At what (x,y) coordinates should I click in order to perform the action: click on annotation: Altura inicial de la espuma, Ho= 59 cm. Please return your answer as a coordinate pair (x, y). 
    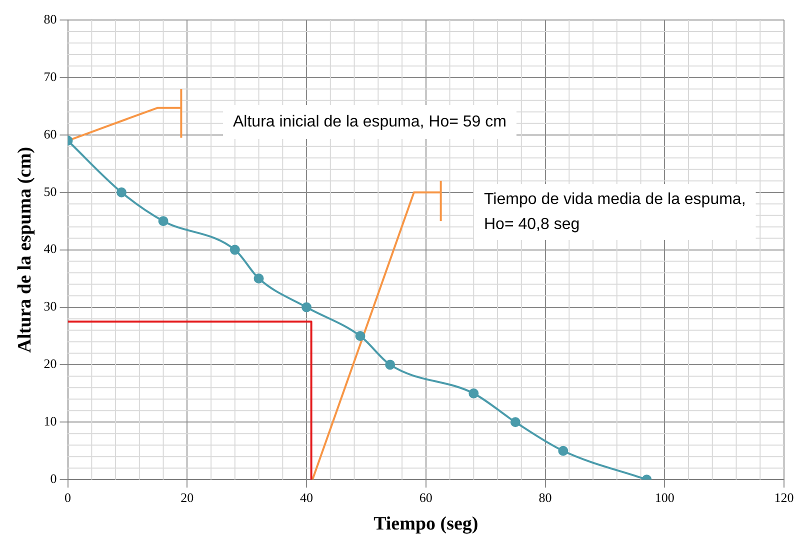
    Looking at the image, I should click on (369, 121).